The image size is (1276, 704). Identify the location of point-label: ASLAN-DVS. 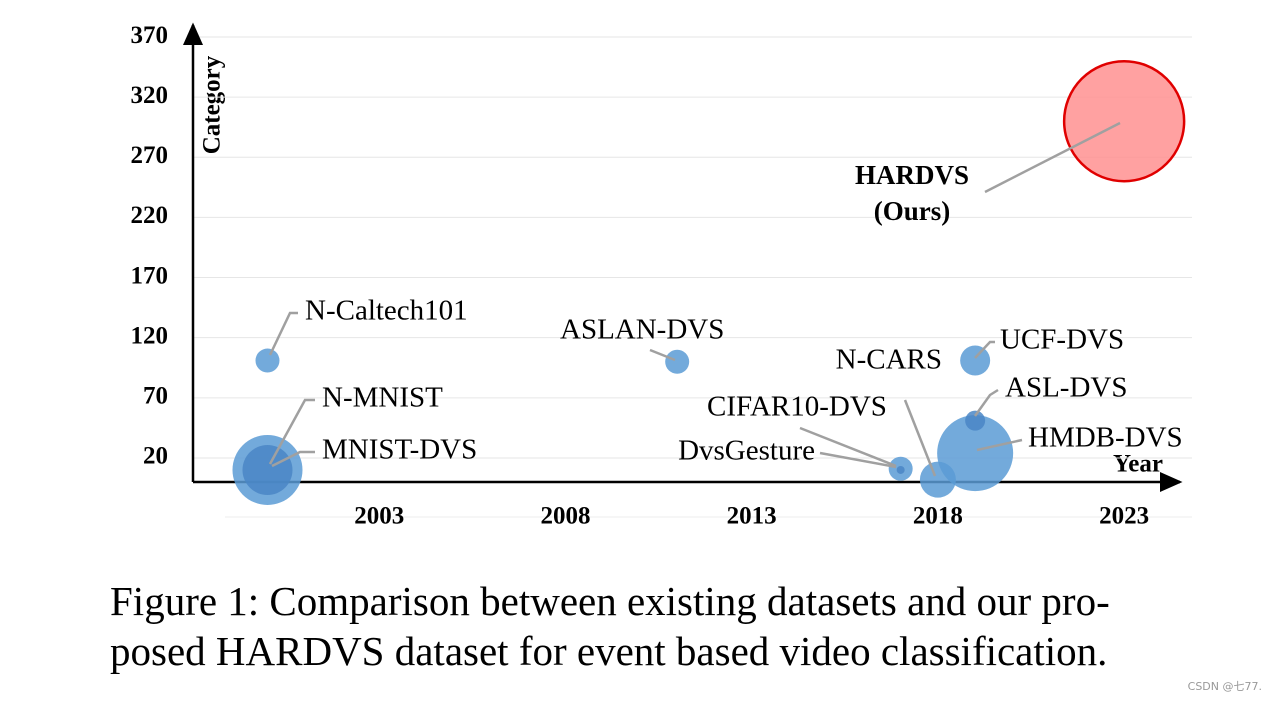
(642, 330).